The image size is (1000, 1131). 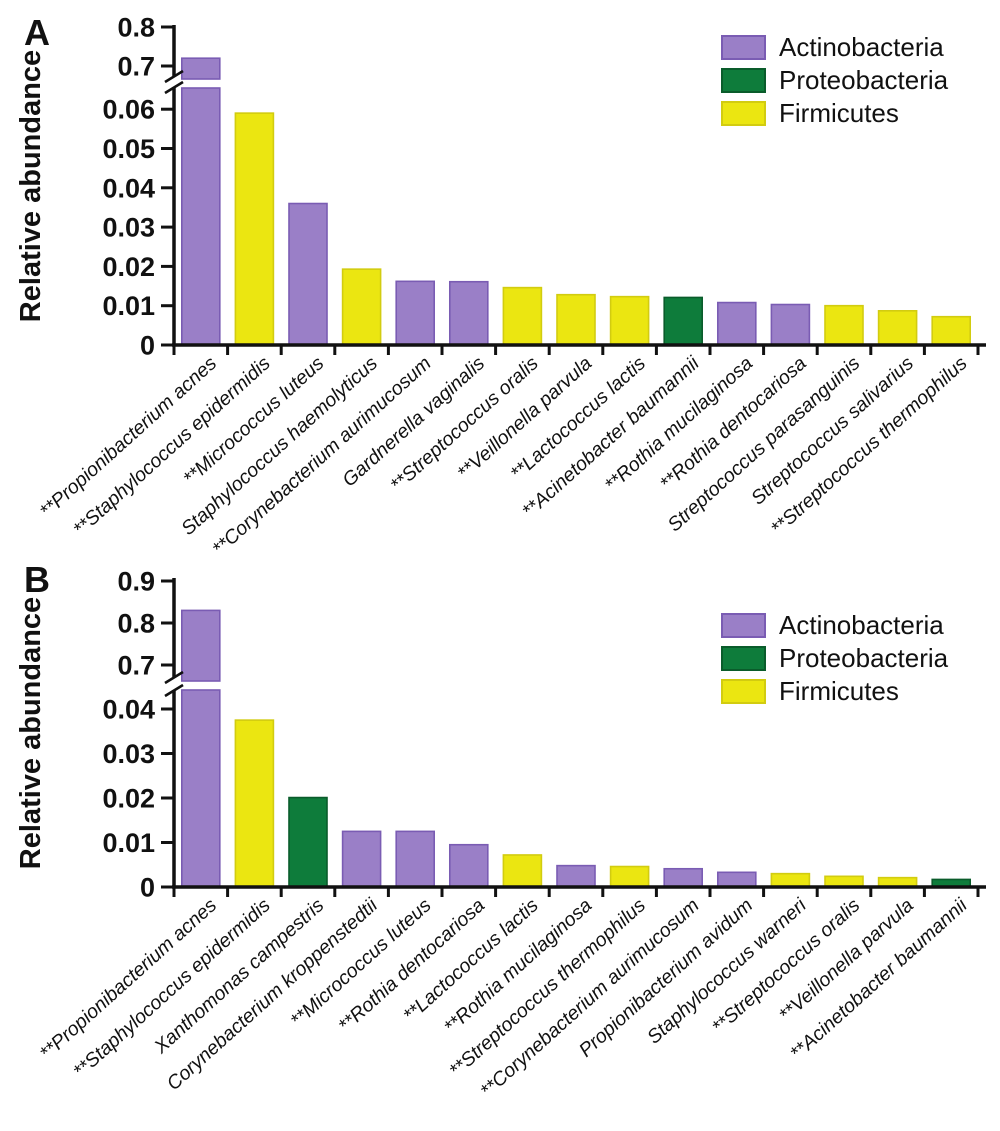 I want to click on y-tick-label: 0.06, so click(x=128, y=110).